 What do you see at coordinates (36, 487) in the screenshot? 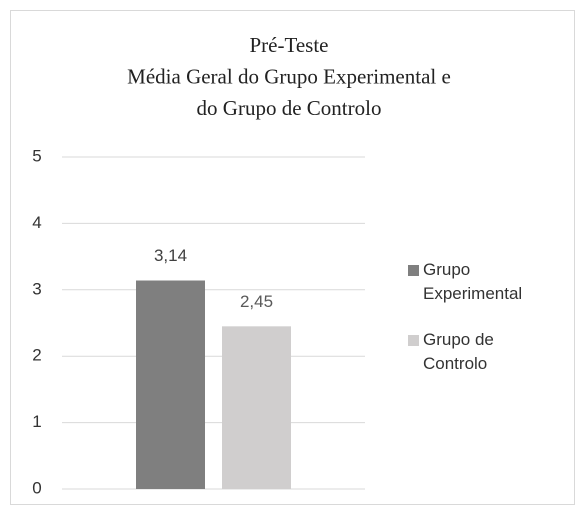
I see `y-tick-label: 0` at bounding box center [36, 487].